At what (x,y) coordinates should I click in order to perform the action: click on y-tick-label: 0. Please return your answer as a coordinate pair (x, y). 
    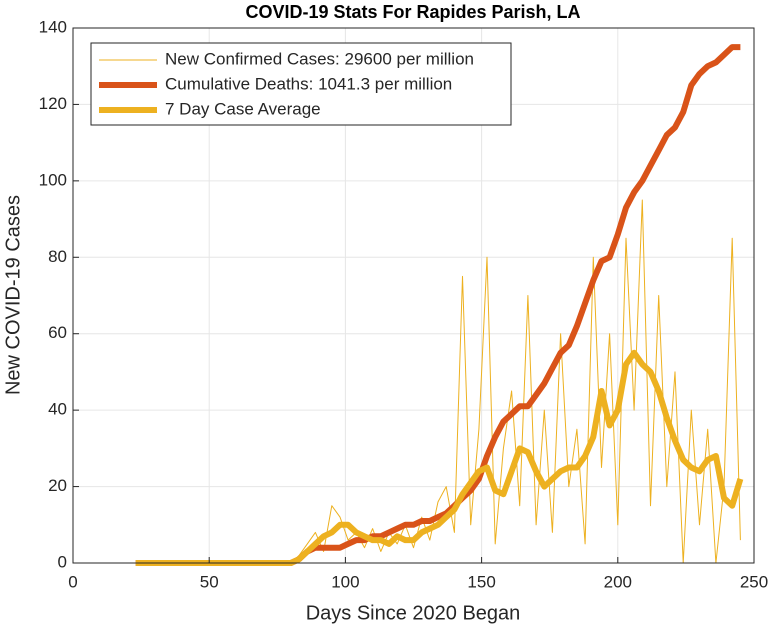
    Looking at the image, I should click on (62, 561).